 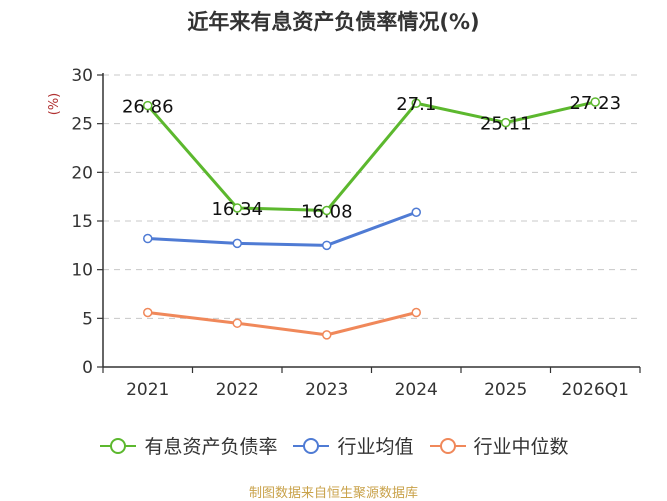 I want to click on data-label: 16.34, so click(x=237, y=209).